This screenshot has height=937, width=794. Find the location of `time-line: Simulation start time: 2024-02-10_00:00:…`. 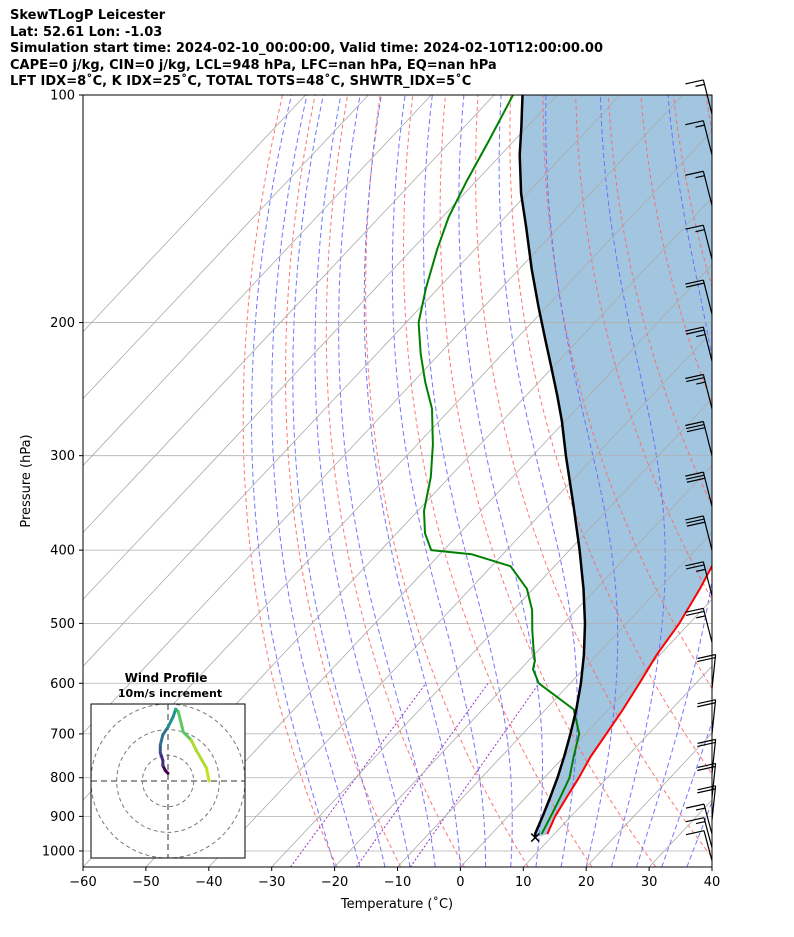

time-line: Simulation start time: 2024-02-10_00:00:… is located at coordinates (306, 48).